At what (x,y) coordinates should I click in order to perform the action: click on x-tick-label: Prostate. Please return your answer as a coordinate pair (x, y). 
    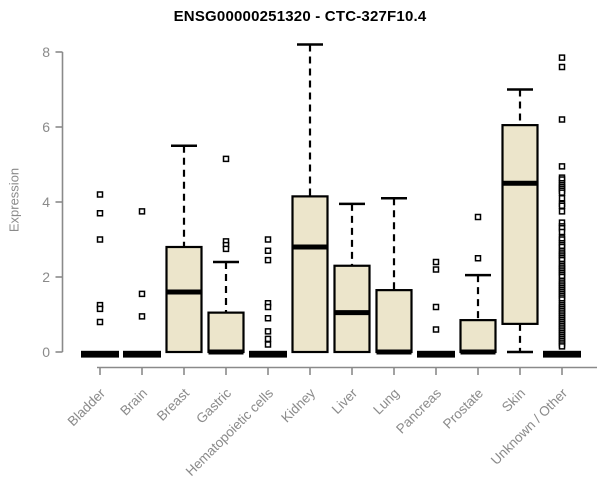
    Looking at the image, I should click on (463, 409).